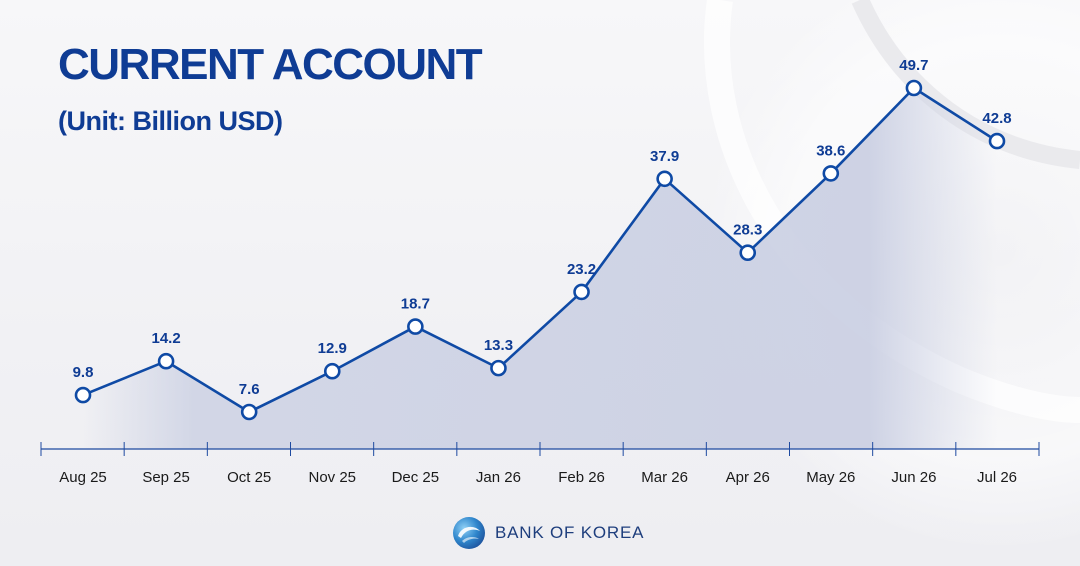 The image size is (1080, 566). What do you see at coordinates (332, 348) in the screenshot?
I see `data-label: 12.9` at bounding box center [332, 348].